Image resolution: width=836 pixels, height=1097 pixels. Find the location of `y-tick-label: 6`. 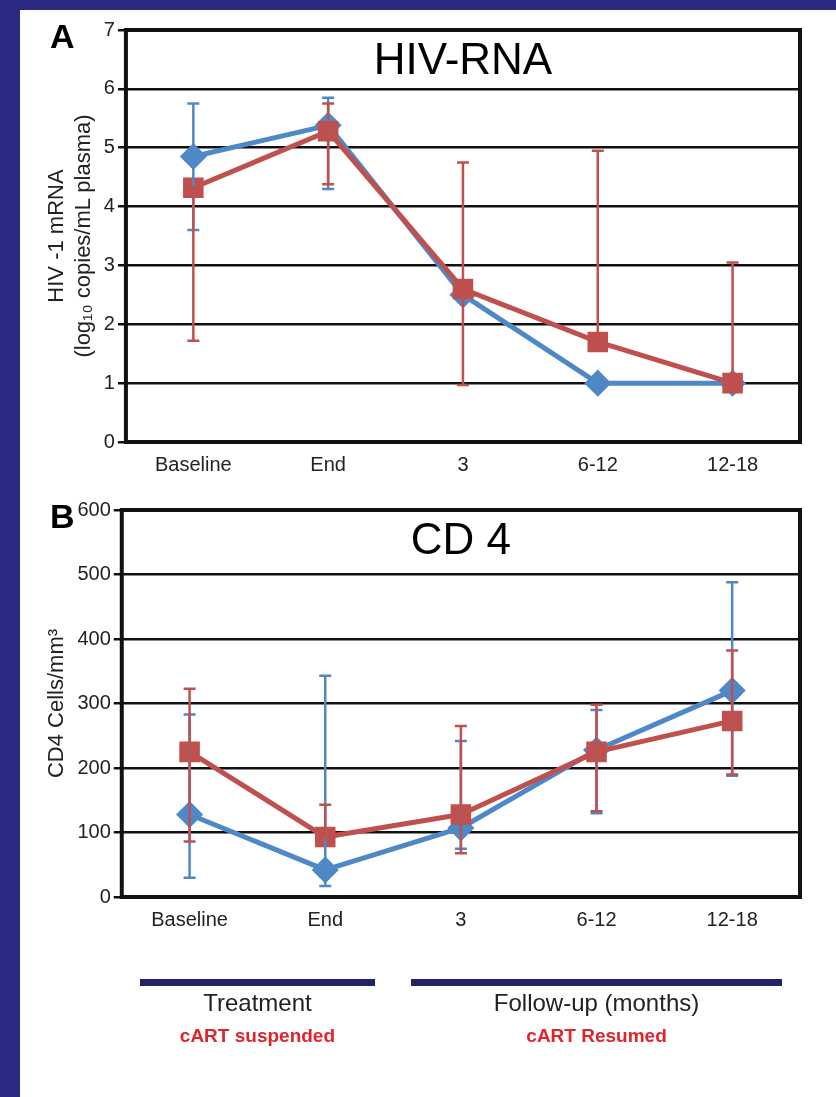

y-tick-label: 6 is located at coordinates (109, 87).